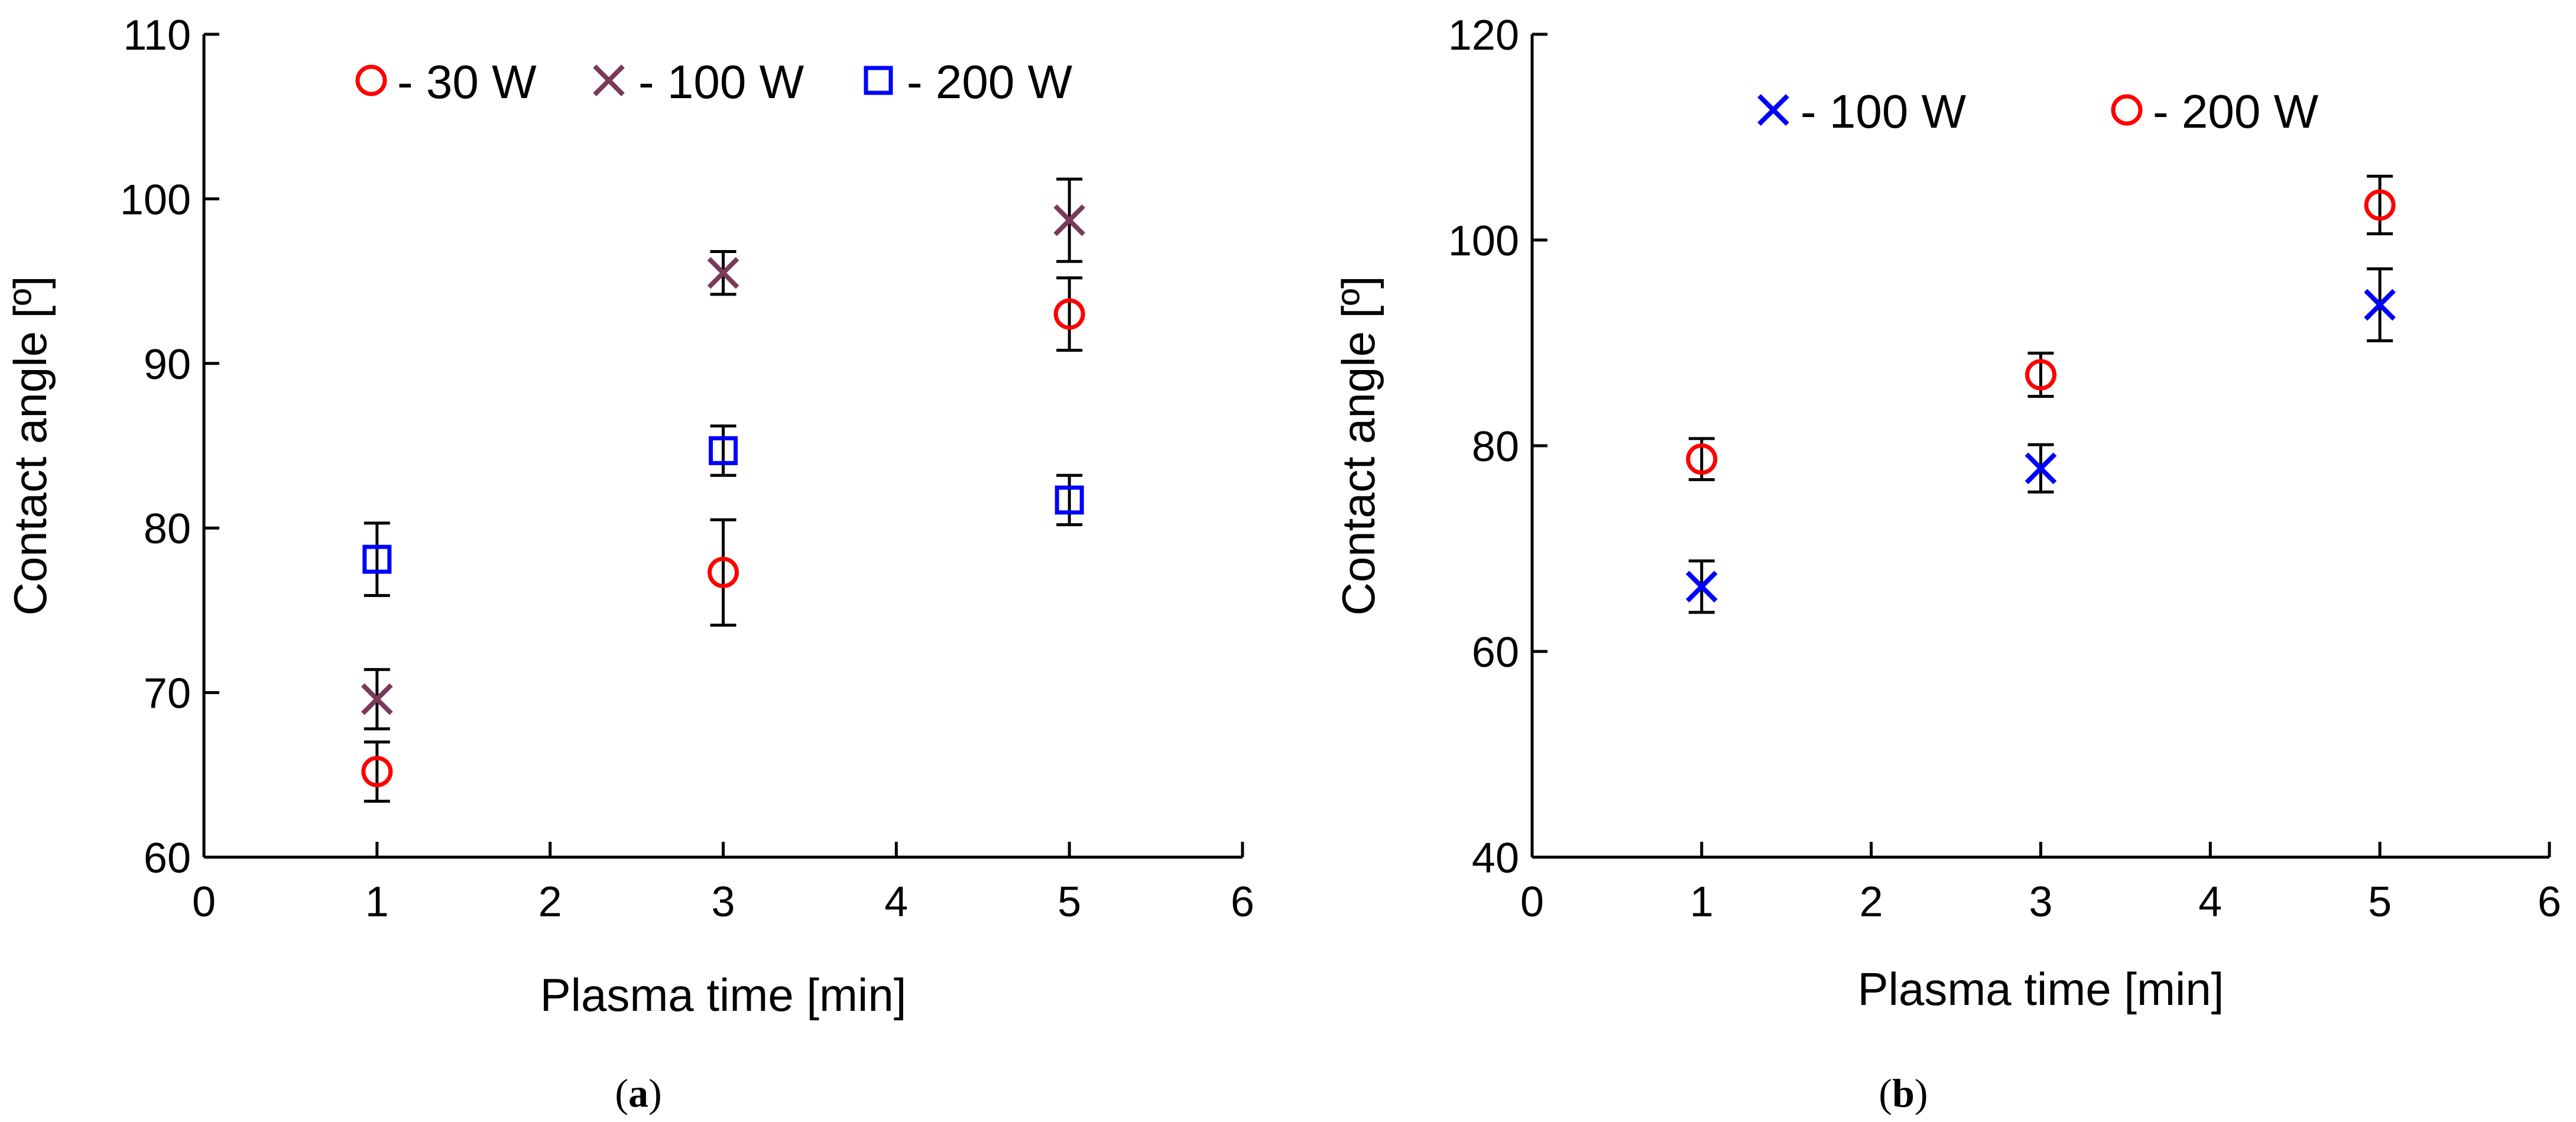 The height and width of the screenshot is (1122, 2576). Describe the element at coordinates (2038, 111) in the screenshot. I see `legend: - 100 W - 200 W` at that location.